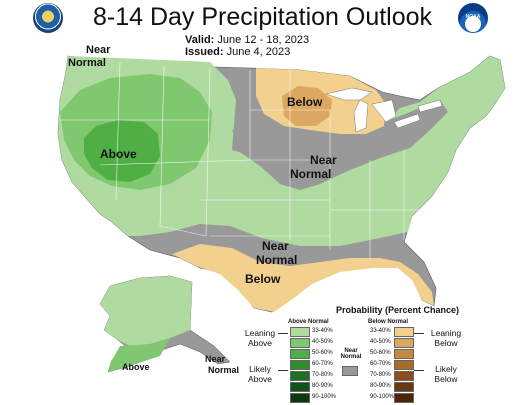 The height and width of the screenshot is (405, 525). What do you see at coordinates (324, 397) in the screenshot?
I see `legend-above-bin-label: 90-100%` at bounding box center [324, 397].